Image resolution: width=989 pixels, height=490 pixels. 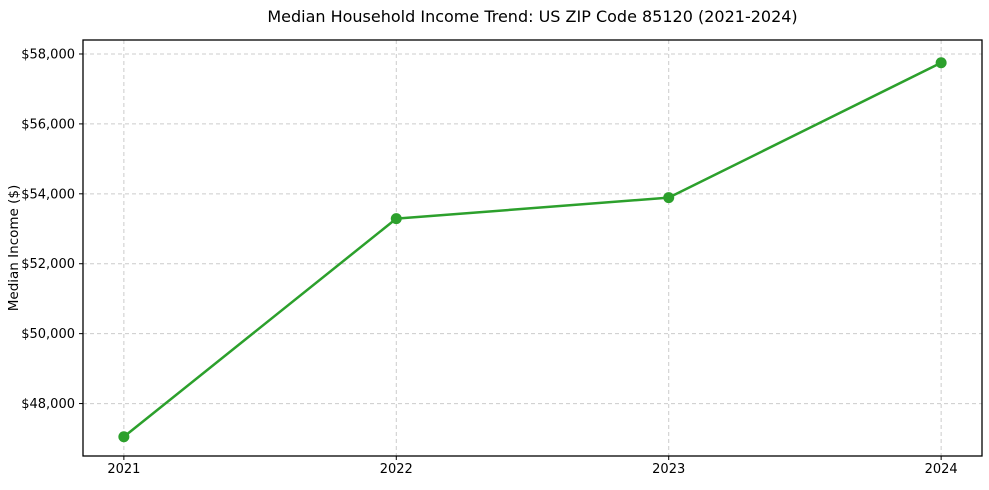 I want to click on y-tick-label: $56,000, so click(x=48, y=124).